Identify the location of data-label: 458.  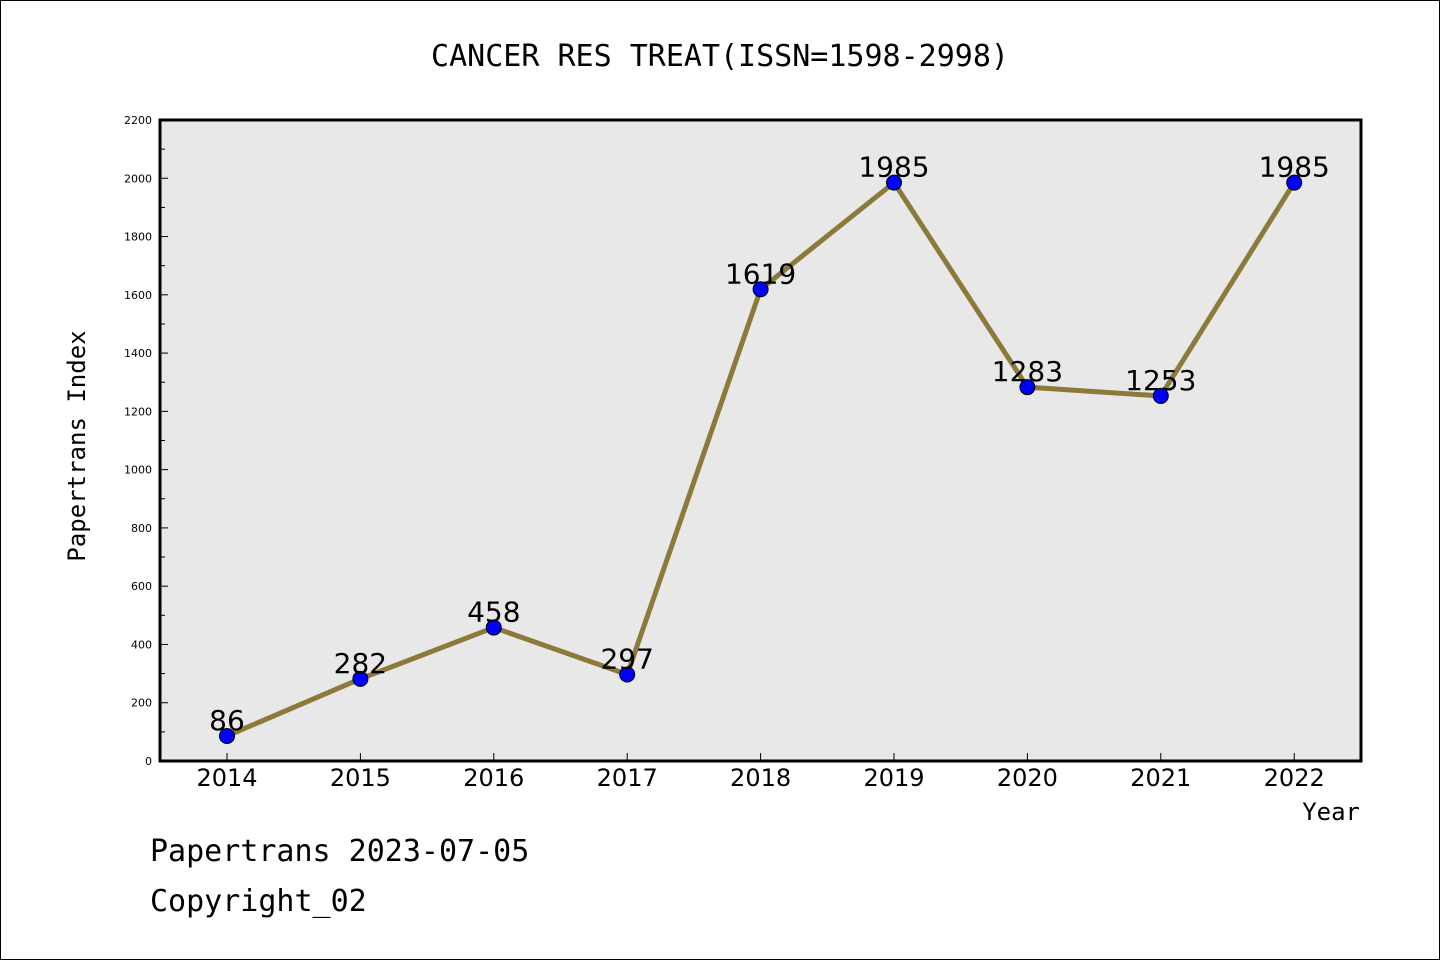
(493, 612).